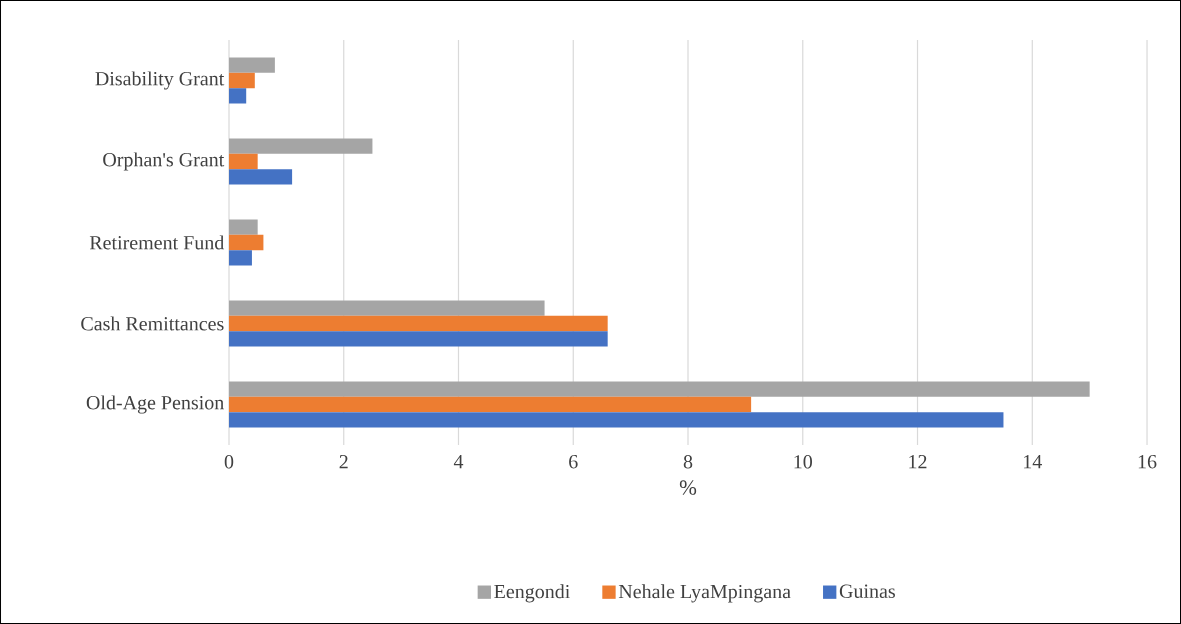 The height and width of the screenshot is (624, 1181). What do you see at coordinates (867, 591) in the screenshot?
I see `legend-label: Guinas` at bounding box center [867, 591].